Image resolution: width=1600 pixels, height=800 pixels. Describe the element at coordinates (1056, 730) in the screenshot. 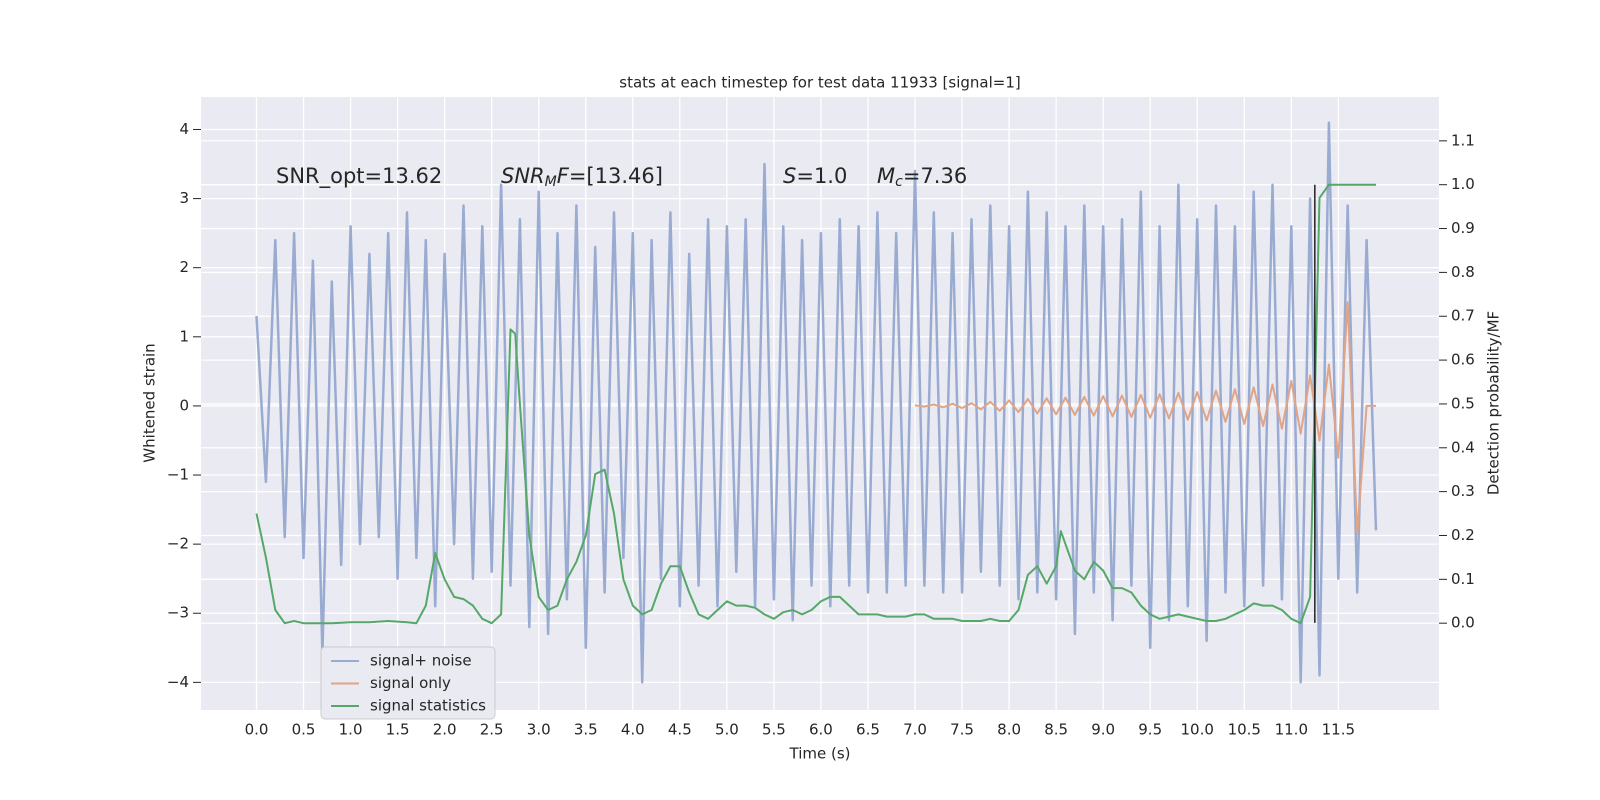

I see `x-tick-label: 8.5` at that location.